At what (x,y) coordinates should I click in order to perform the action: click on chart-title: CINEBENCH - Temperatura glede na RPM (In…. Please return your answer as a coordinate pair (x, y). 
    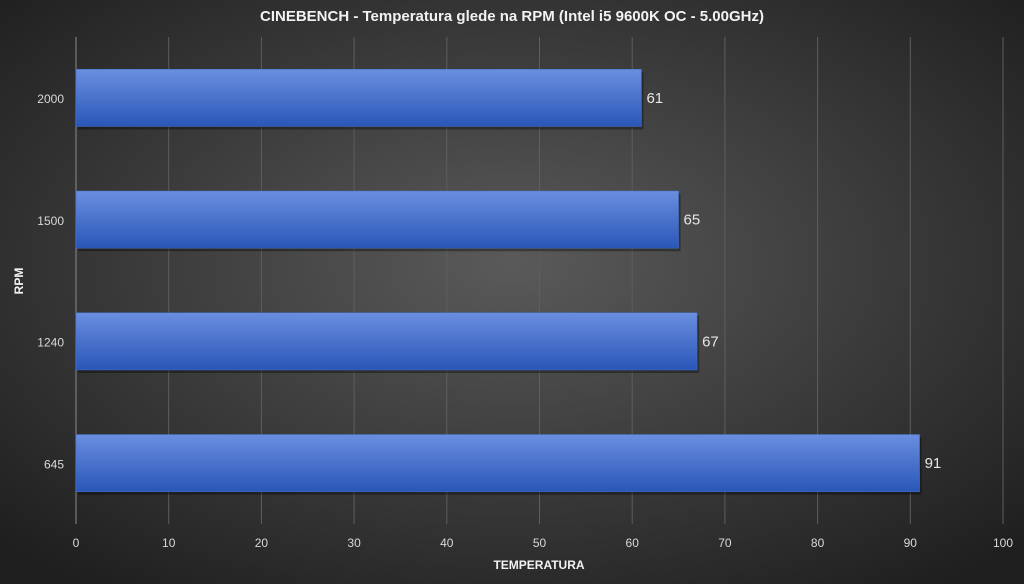
    Looking at the image, I should click on (512, 16).